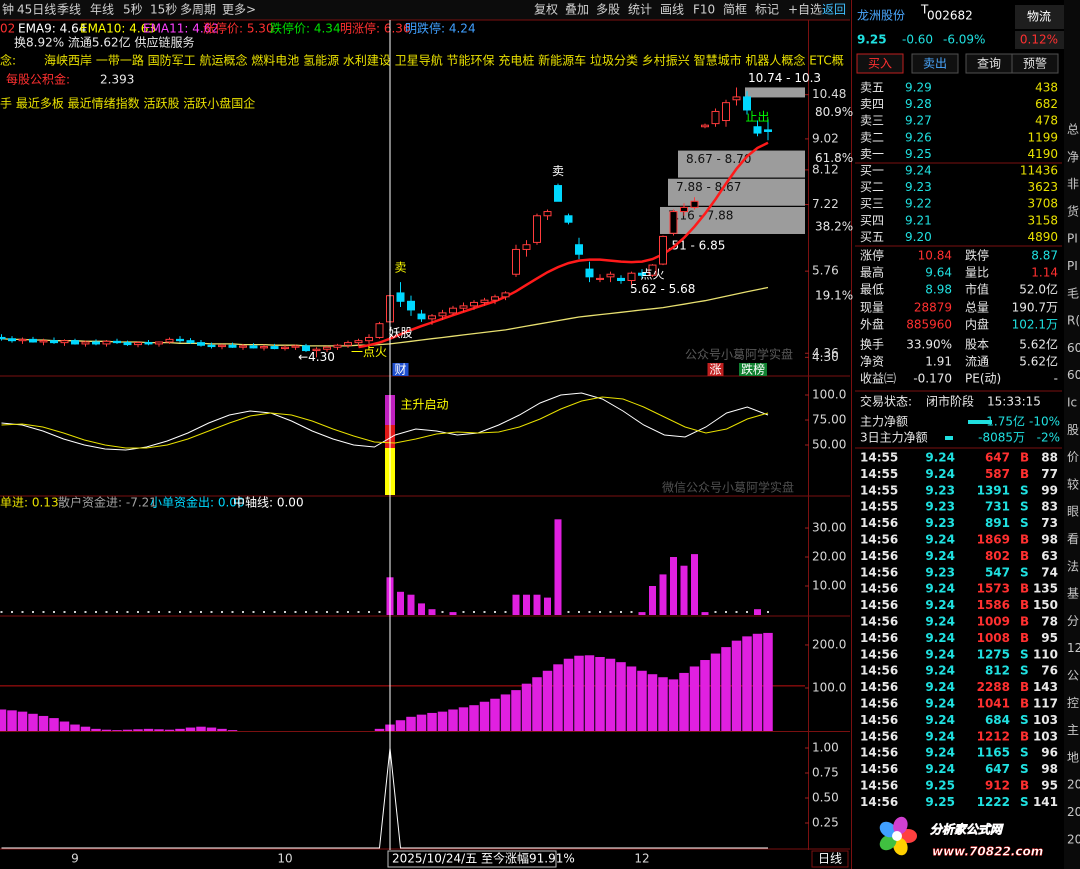  What do you see at coordinates (825, 271) in the screenshot?
I see `y-tick-label: 5.76` at bounding box center [825, 271].